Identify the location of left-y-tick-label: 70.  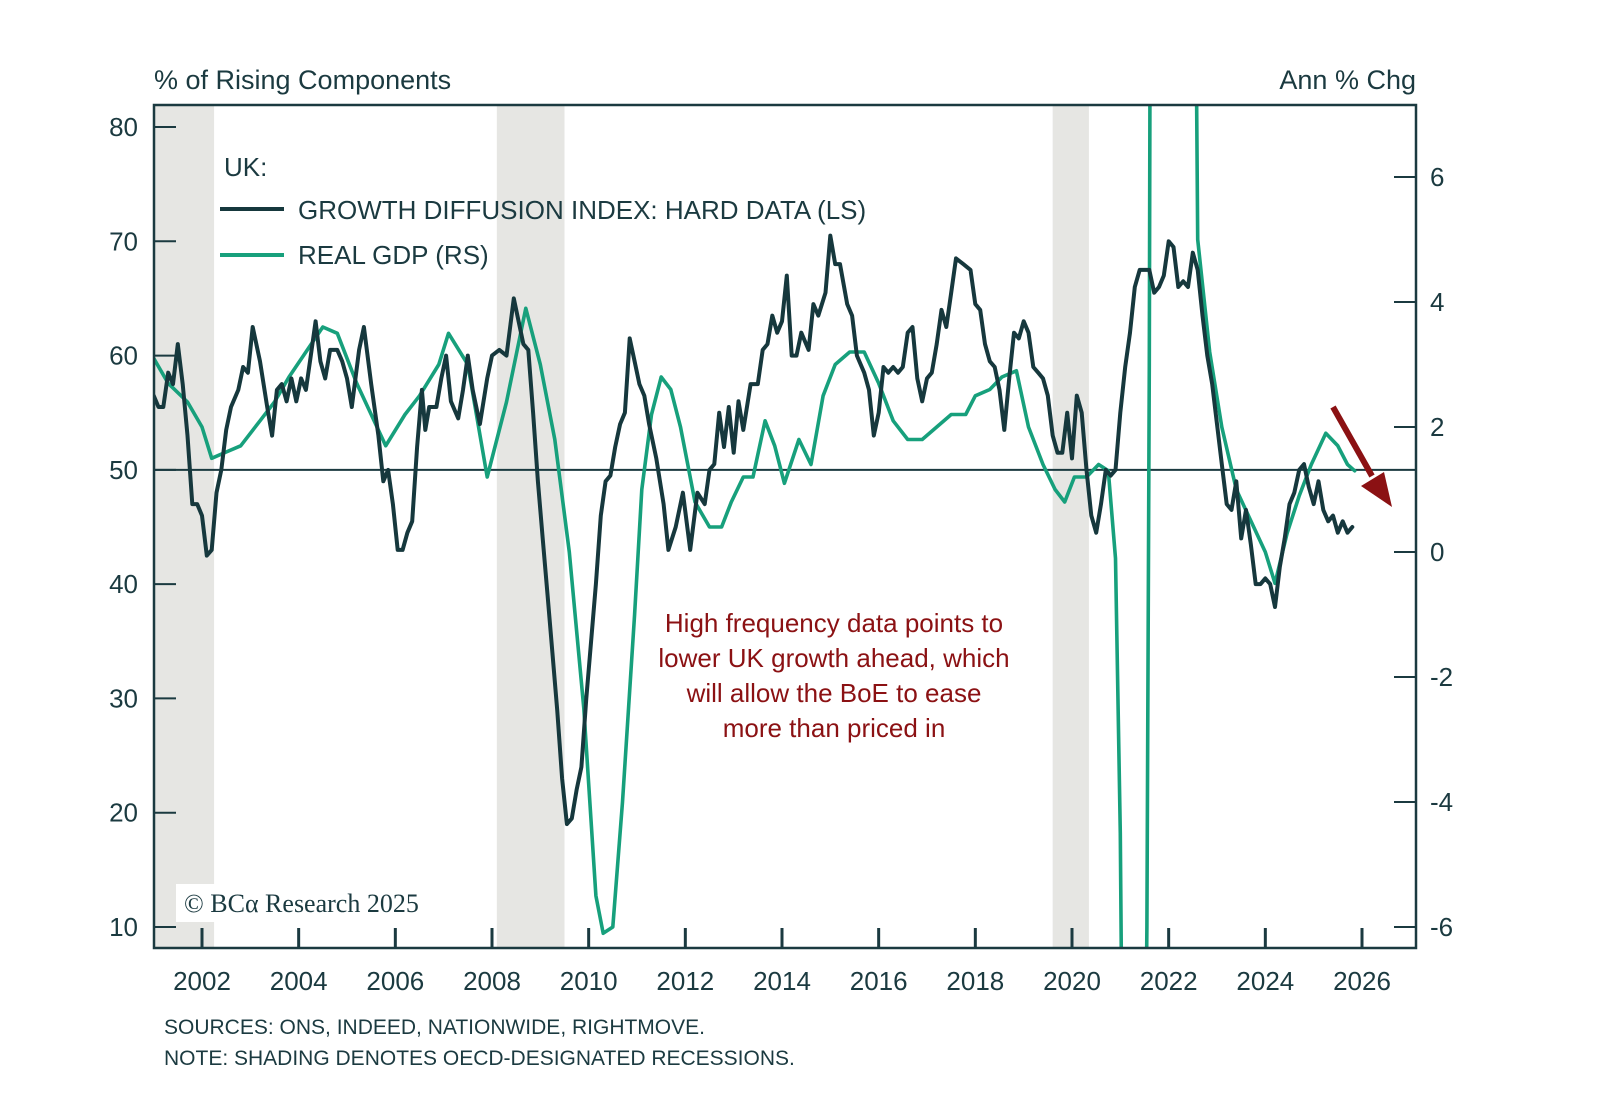
(123, 241).